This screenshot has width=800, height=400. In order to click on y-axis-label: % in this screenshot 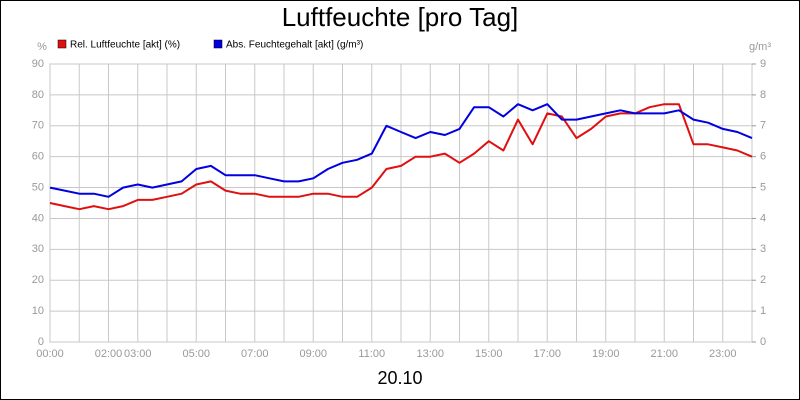, I will do `click(42, 47)`.